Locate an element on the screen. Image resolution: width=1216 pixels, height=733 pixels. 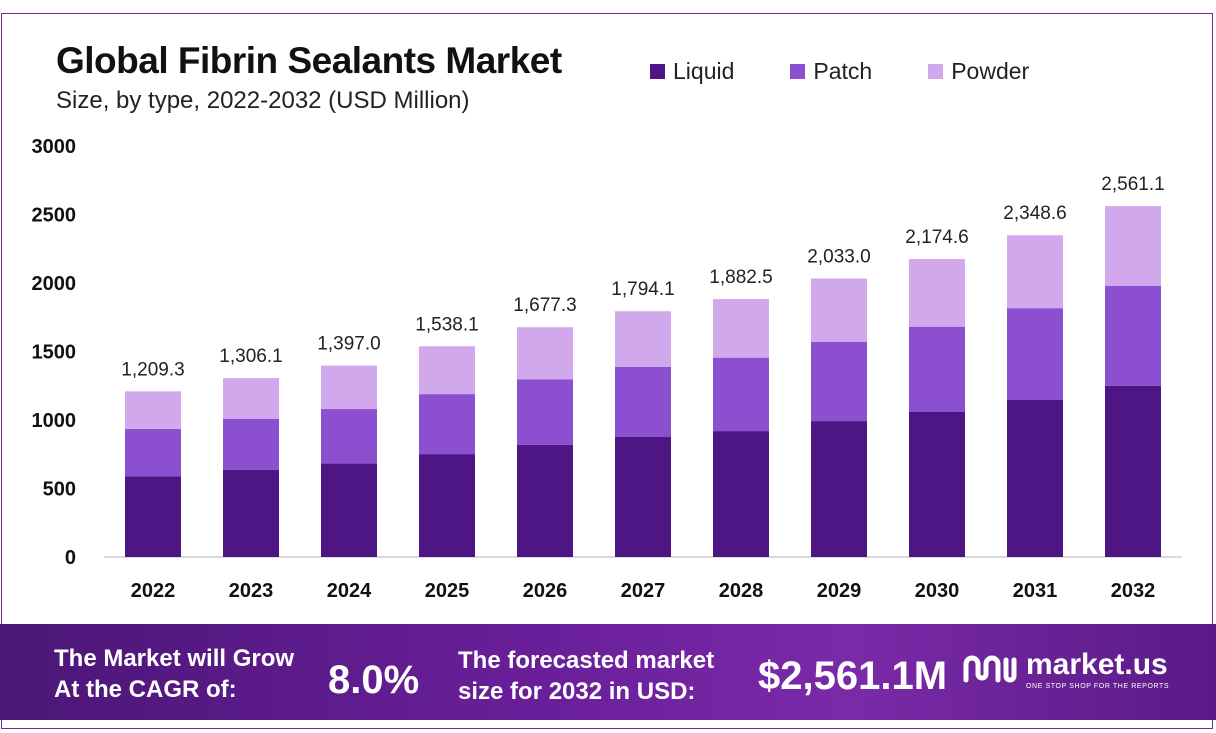
x-tick-label: 2030 is located at coordinates (937, 591).